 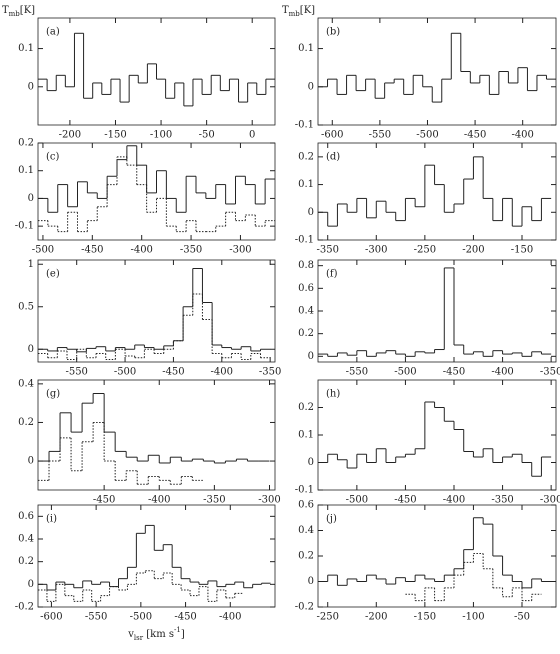 I want to click on x-tick-label: -200, so click(x=376, y=617).